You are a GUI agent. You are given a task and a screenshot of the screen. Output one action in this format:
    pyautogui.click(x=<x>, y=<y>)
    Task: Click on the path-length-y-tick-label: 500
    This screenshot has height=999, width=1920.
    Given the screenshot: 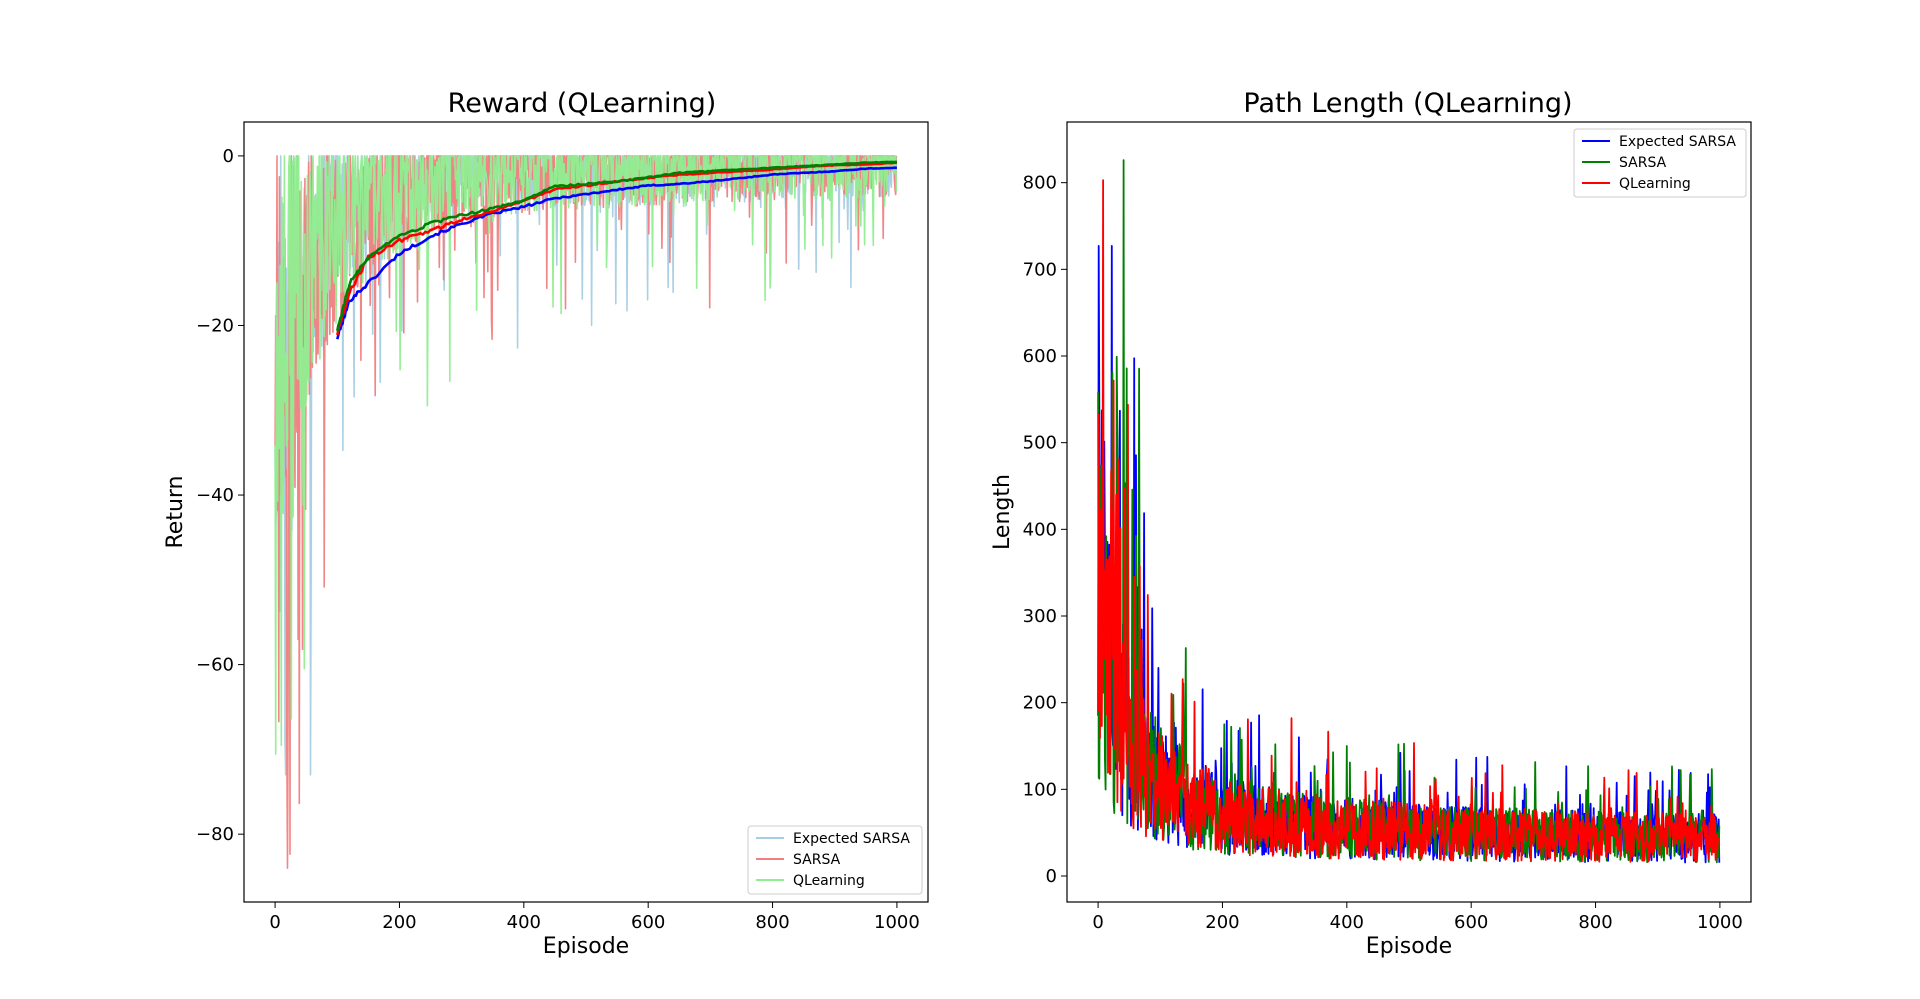 What is the action you would take?
    pyautogui.click(x=1040, y=443)
    